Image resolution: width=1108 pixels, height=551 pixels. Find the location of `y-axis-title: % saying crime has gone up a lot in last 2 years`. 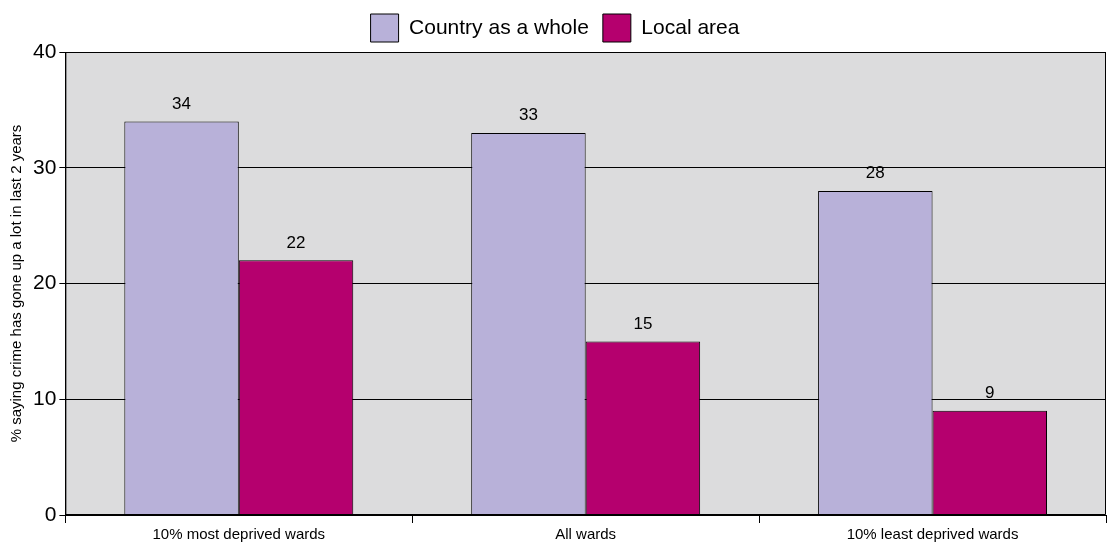

y-axis-title: % saying crime has gone up a lot in last 2 years is located at coordinates (16, 283).